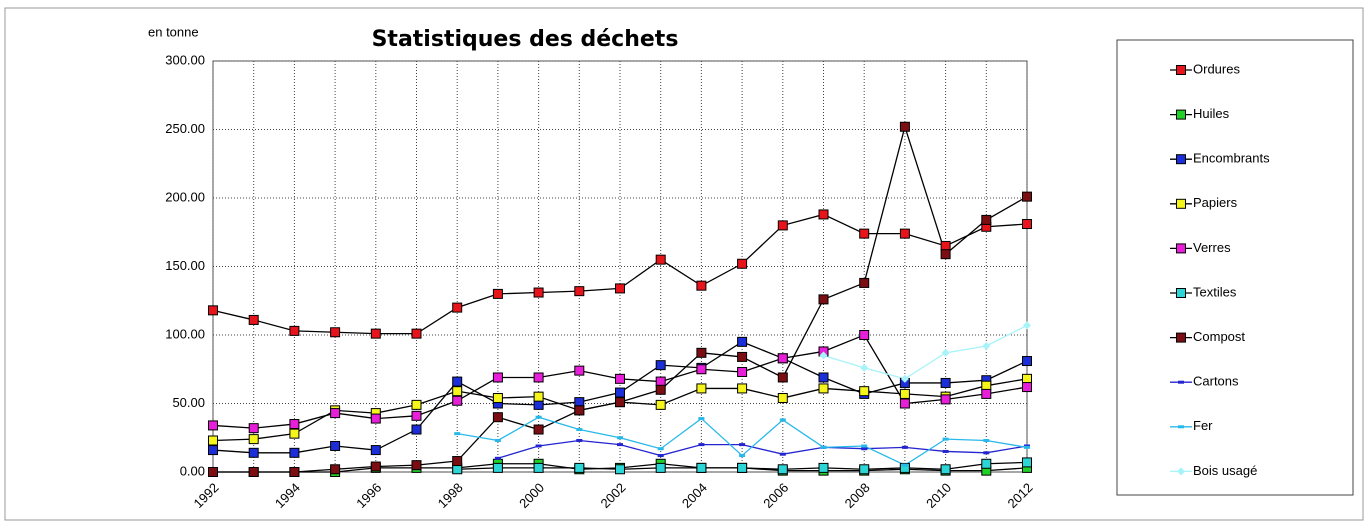 The image size is (1370, 527). Describe the element at coordinates (1019, 495) in the screenshot. I see `x-tick-label: 2012` at that location.